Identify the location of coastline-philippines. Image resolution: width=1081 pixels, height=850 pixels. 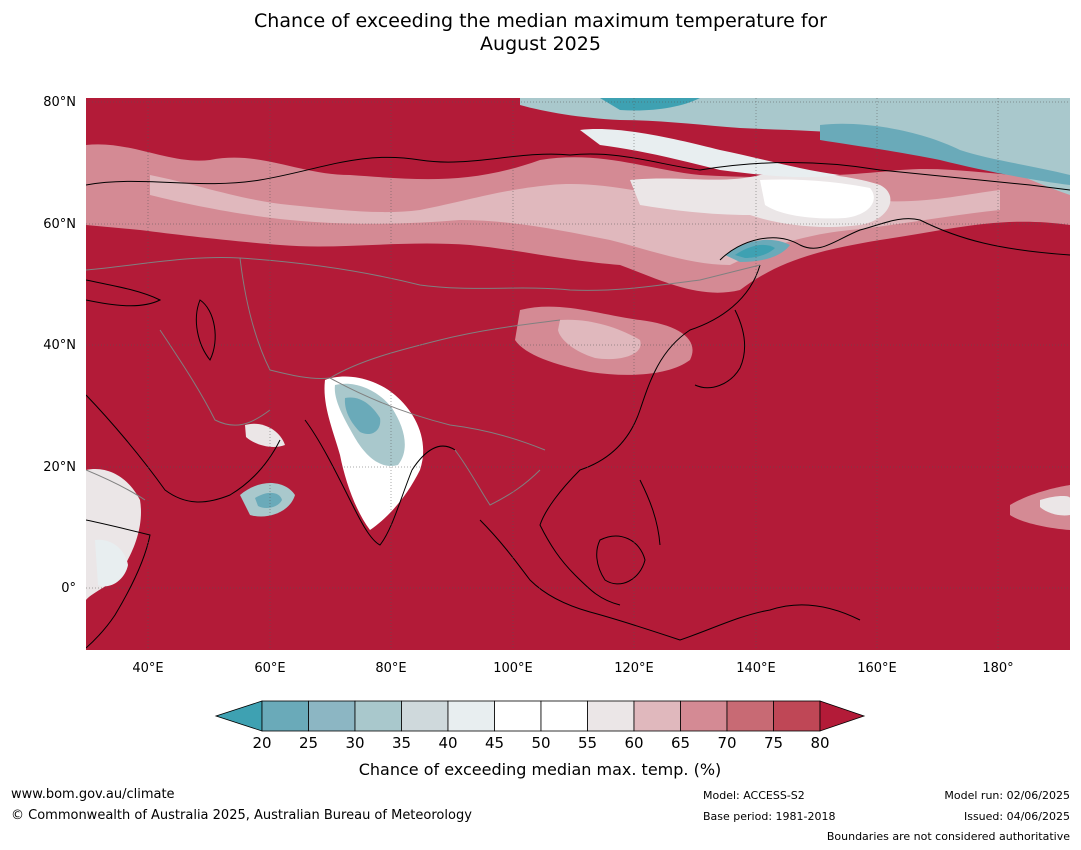
(650, 512).